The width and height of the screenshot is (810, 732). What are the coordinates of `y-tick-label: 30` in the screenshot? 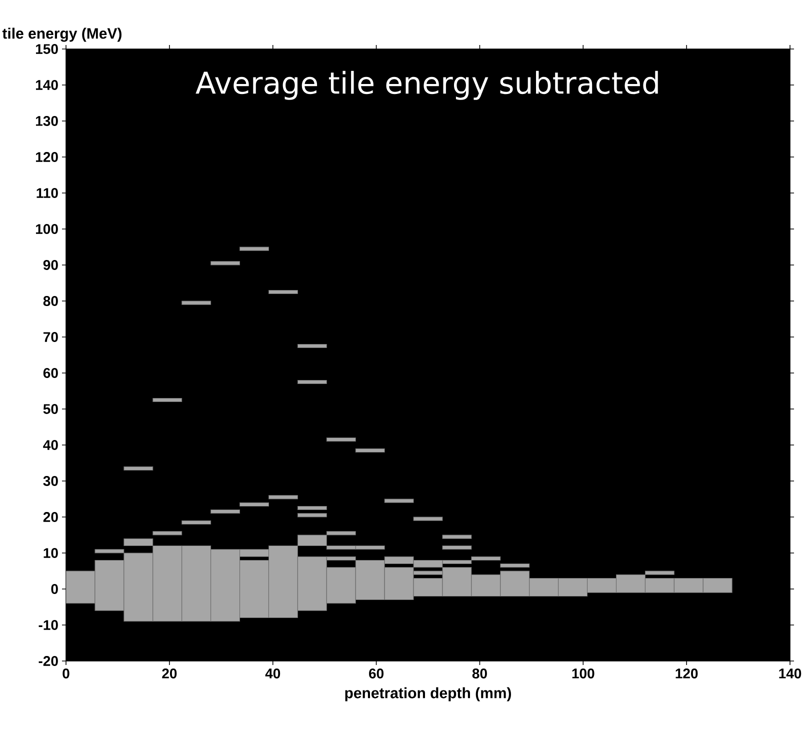 It's located at (50, 481).